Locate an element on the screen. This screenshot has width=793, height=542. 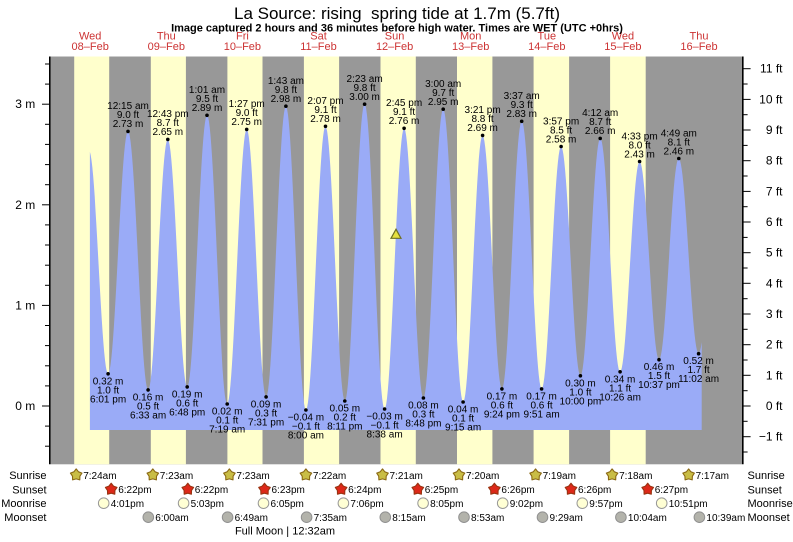
svg-text: 6:33 am is located at coordinates (148, 415).